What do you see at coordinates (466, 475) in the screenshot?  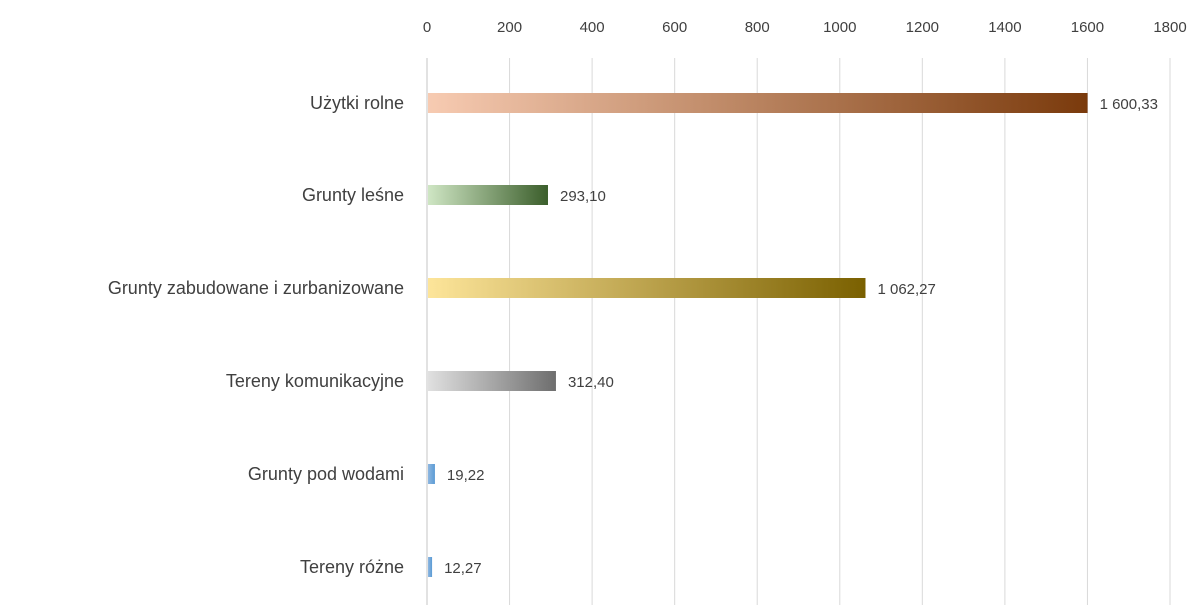 I see `data-label: 19,22` at bounding box center [466, 475].